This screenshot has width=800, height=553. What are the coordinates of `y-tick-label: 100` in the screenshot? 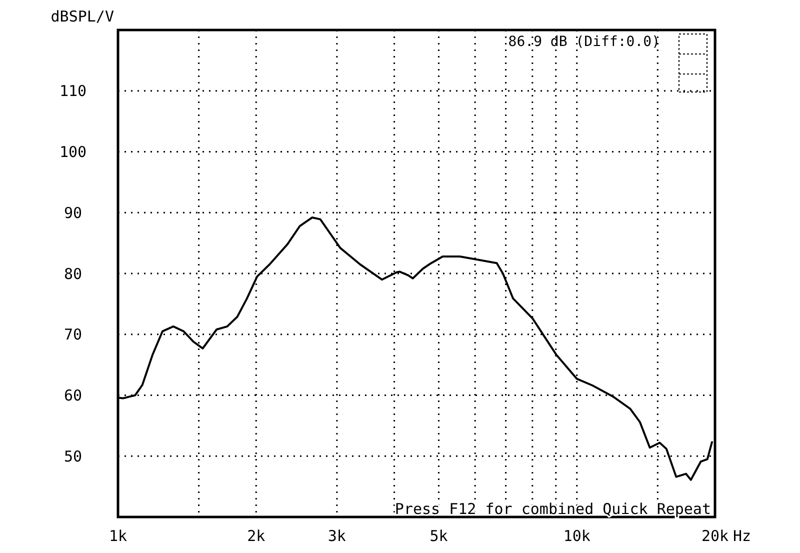 It's located at (73, 152).